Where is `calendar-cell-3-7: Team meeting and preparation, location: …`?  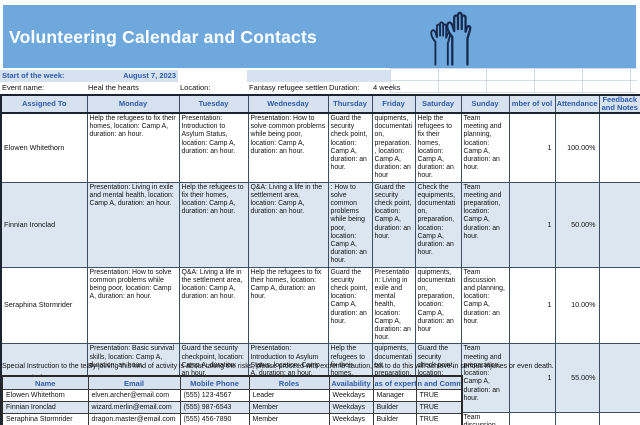
calendar-cell-3-7: Team meeting and preparation, location: … is located at coordinates (485, 378).